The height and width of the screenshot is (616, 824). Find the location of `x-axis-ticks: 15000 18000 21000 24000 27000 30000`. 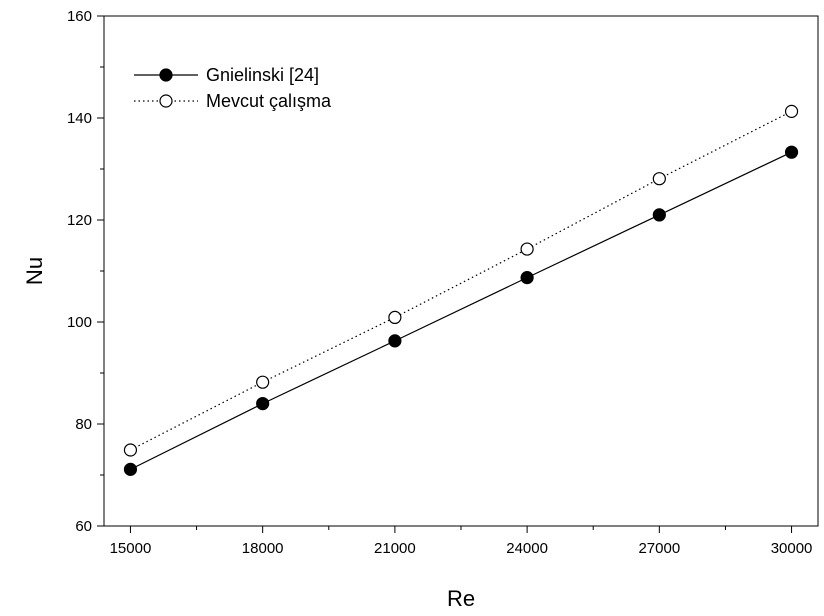

x-axis-ticks: 15000 18000 21000 24000 27000 30000 is located at coordinates (461, 541).